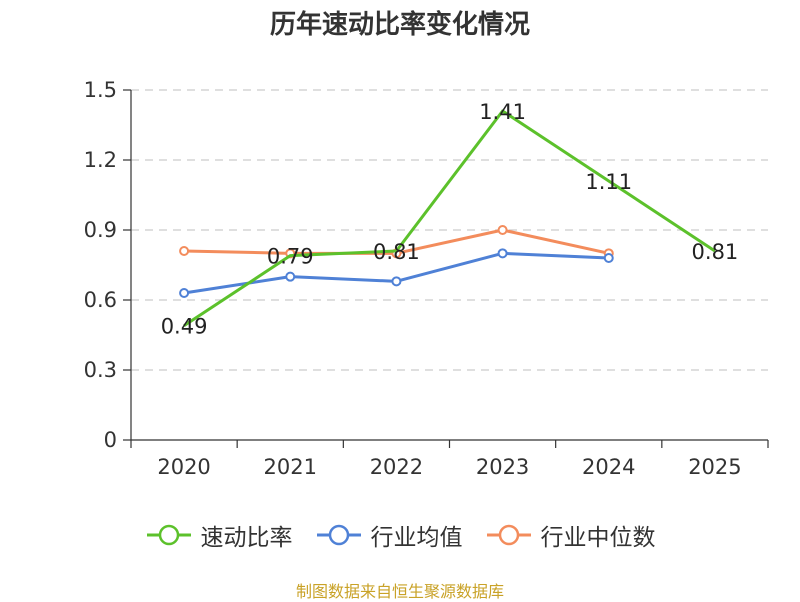 This screenshot has width=800, height=602. I want to click on legend-item-industry-median: 行业中位数, so click(570, 535).